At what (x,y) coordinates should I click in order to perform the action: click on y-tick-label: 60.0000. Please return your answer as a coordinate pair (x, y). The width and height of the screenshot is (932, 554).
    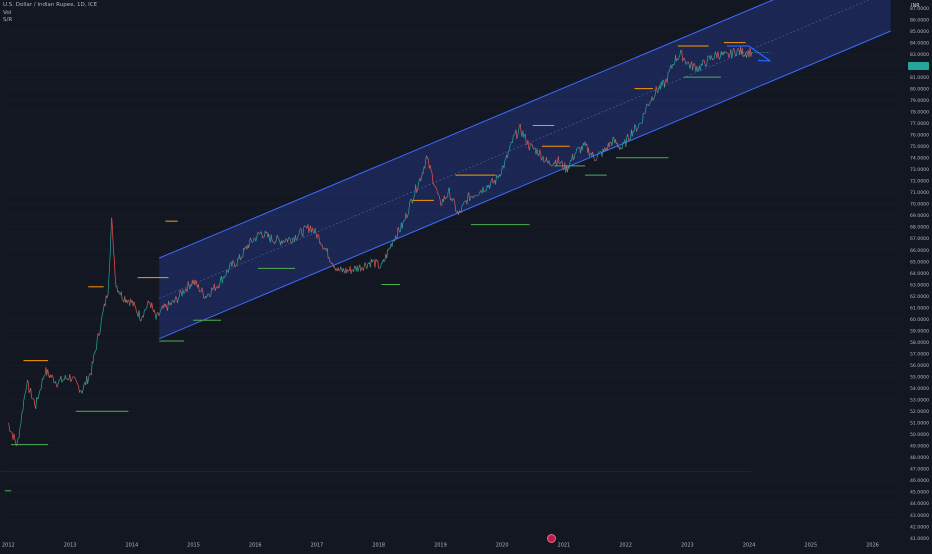
    Looking at the image, I should click on (919, 320).